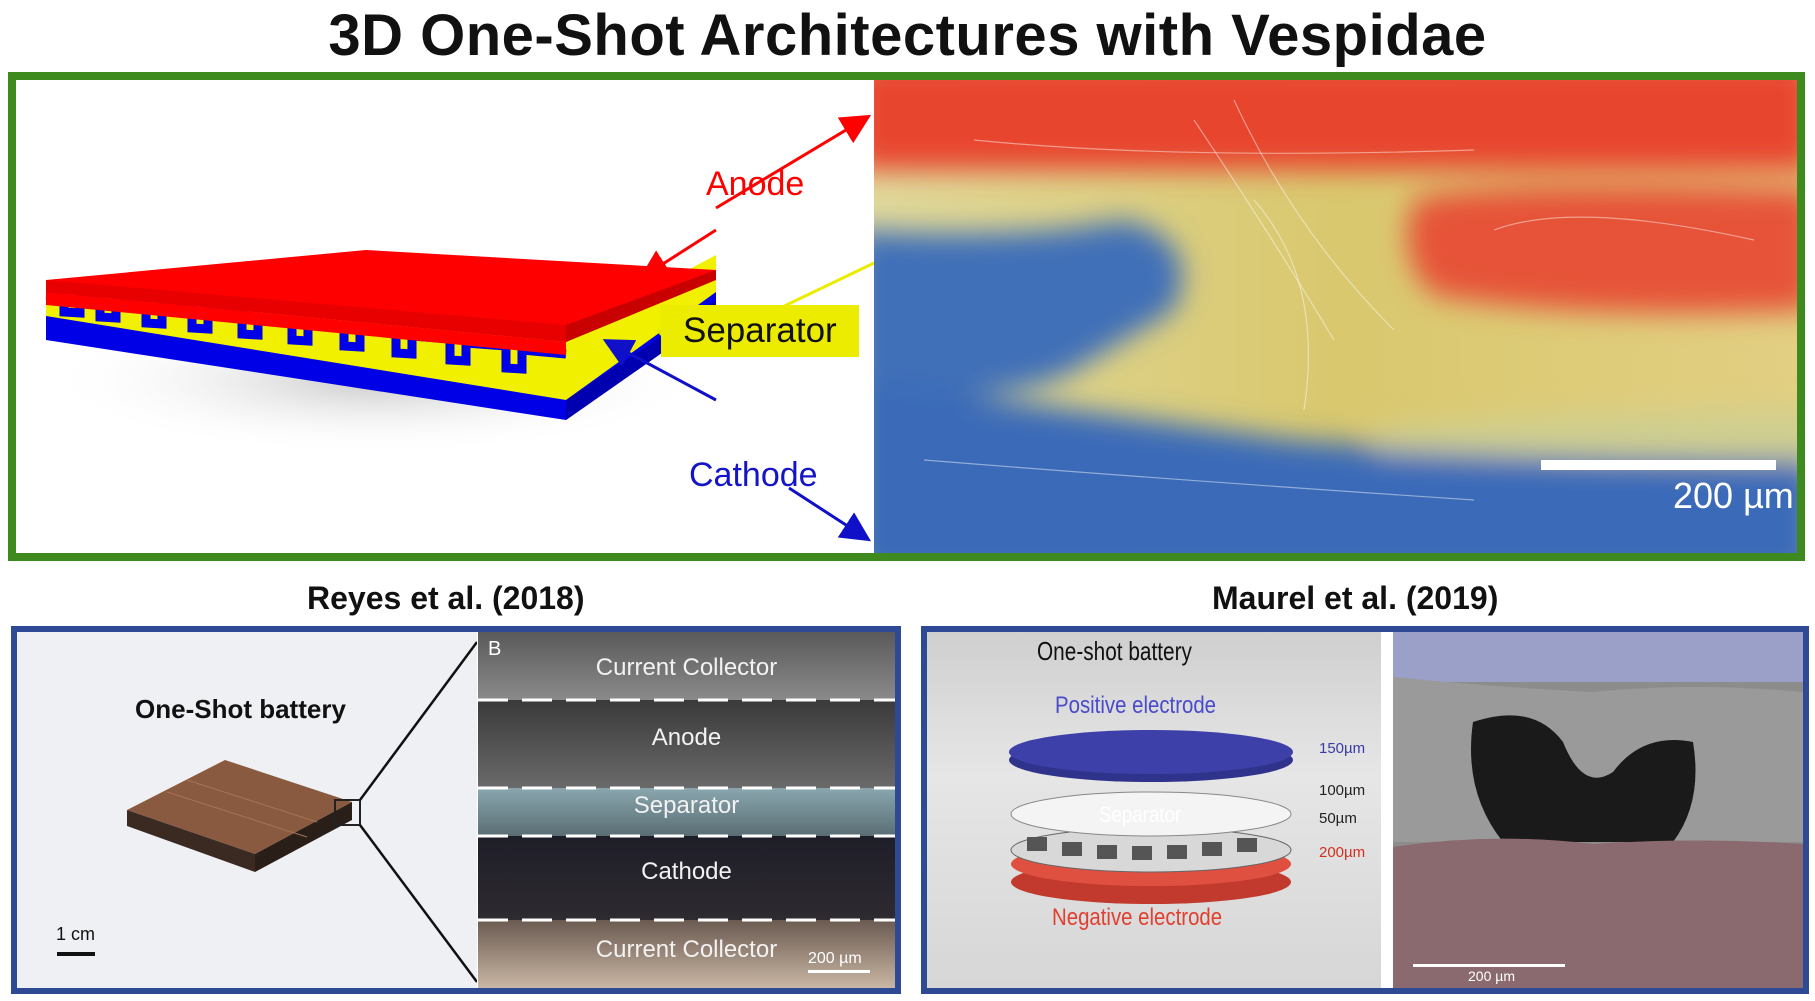 This screenshot has height=1001, width=1815. I want to click on scale-bar-label: 200 µm, so click(1733, 495).